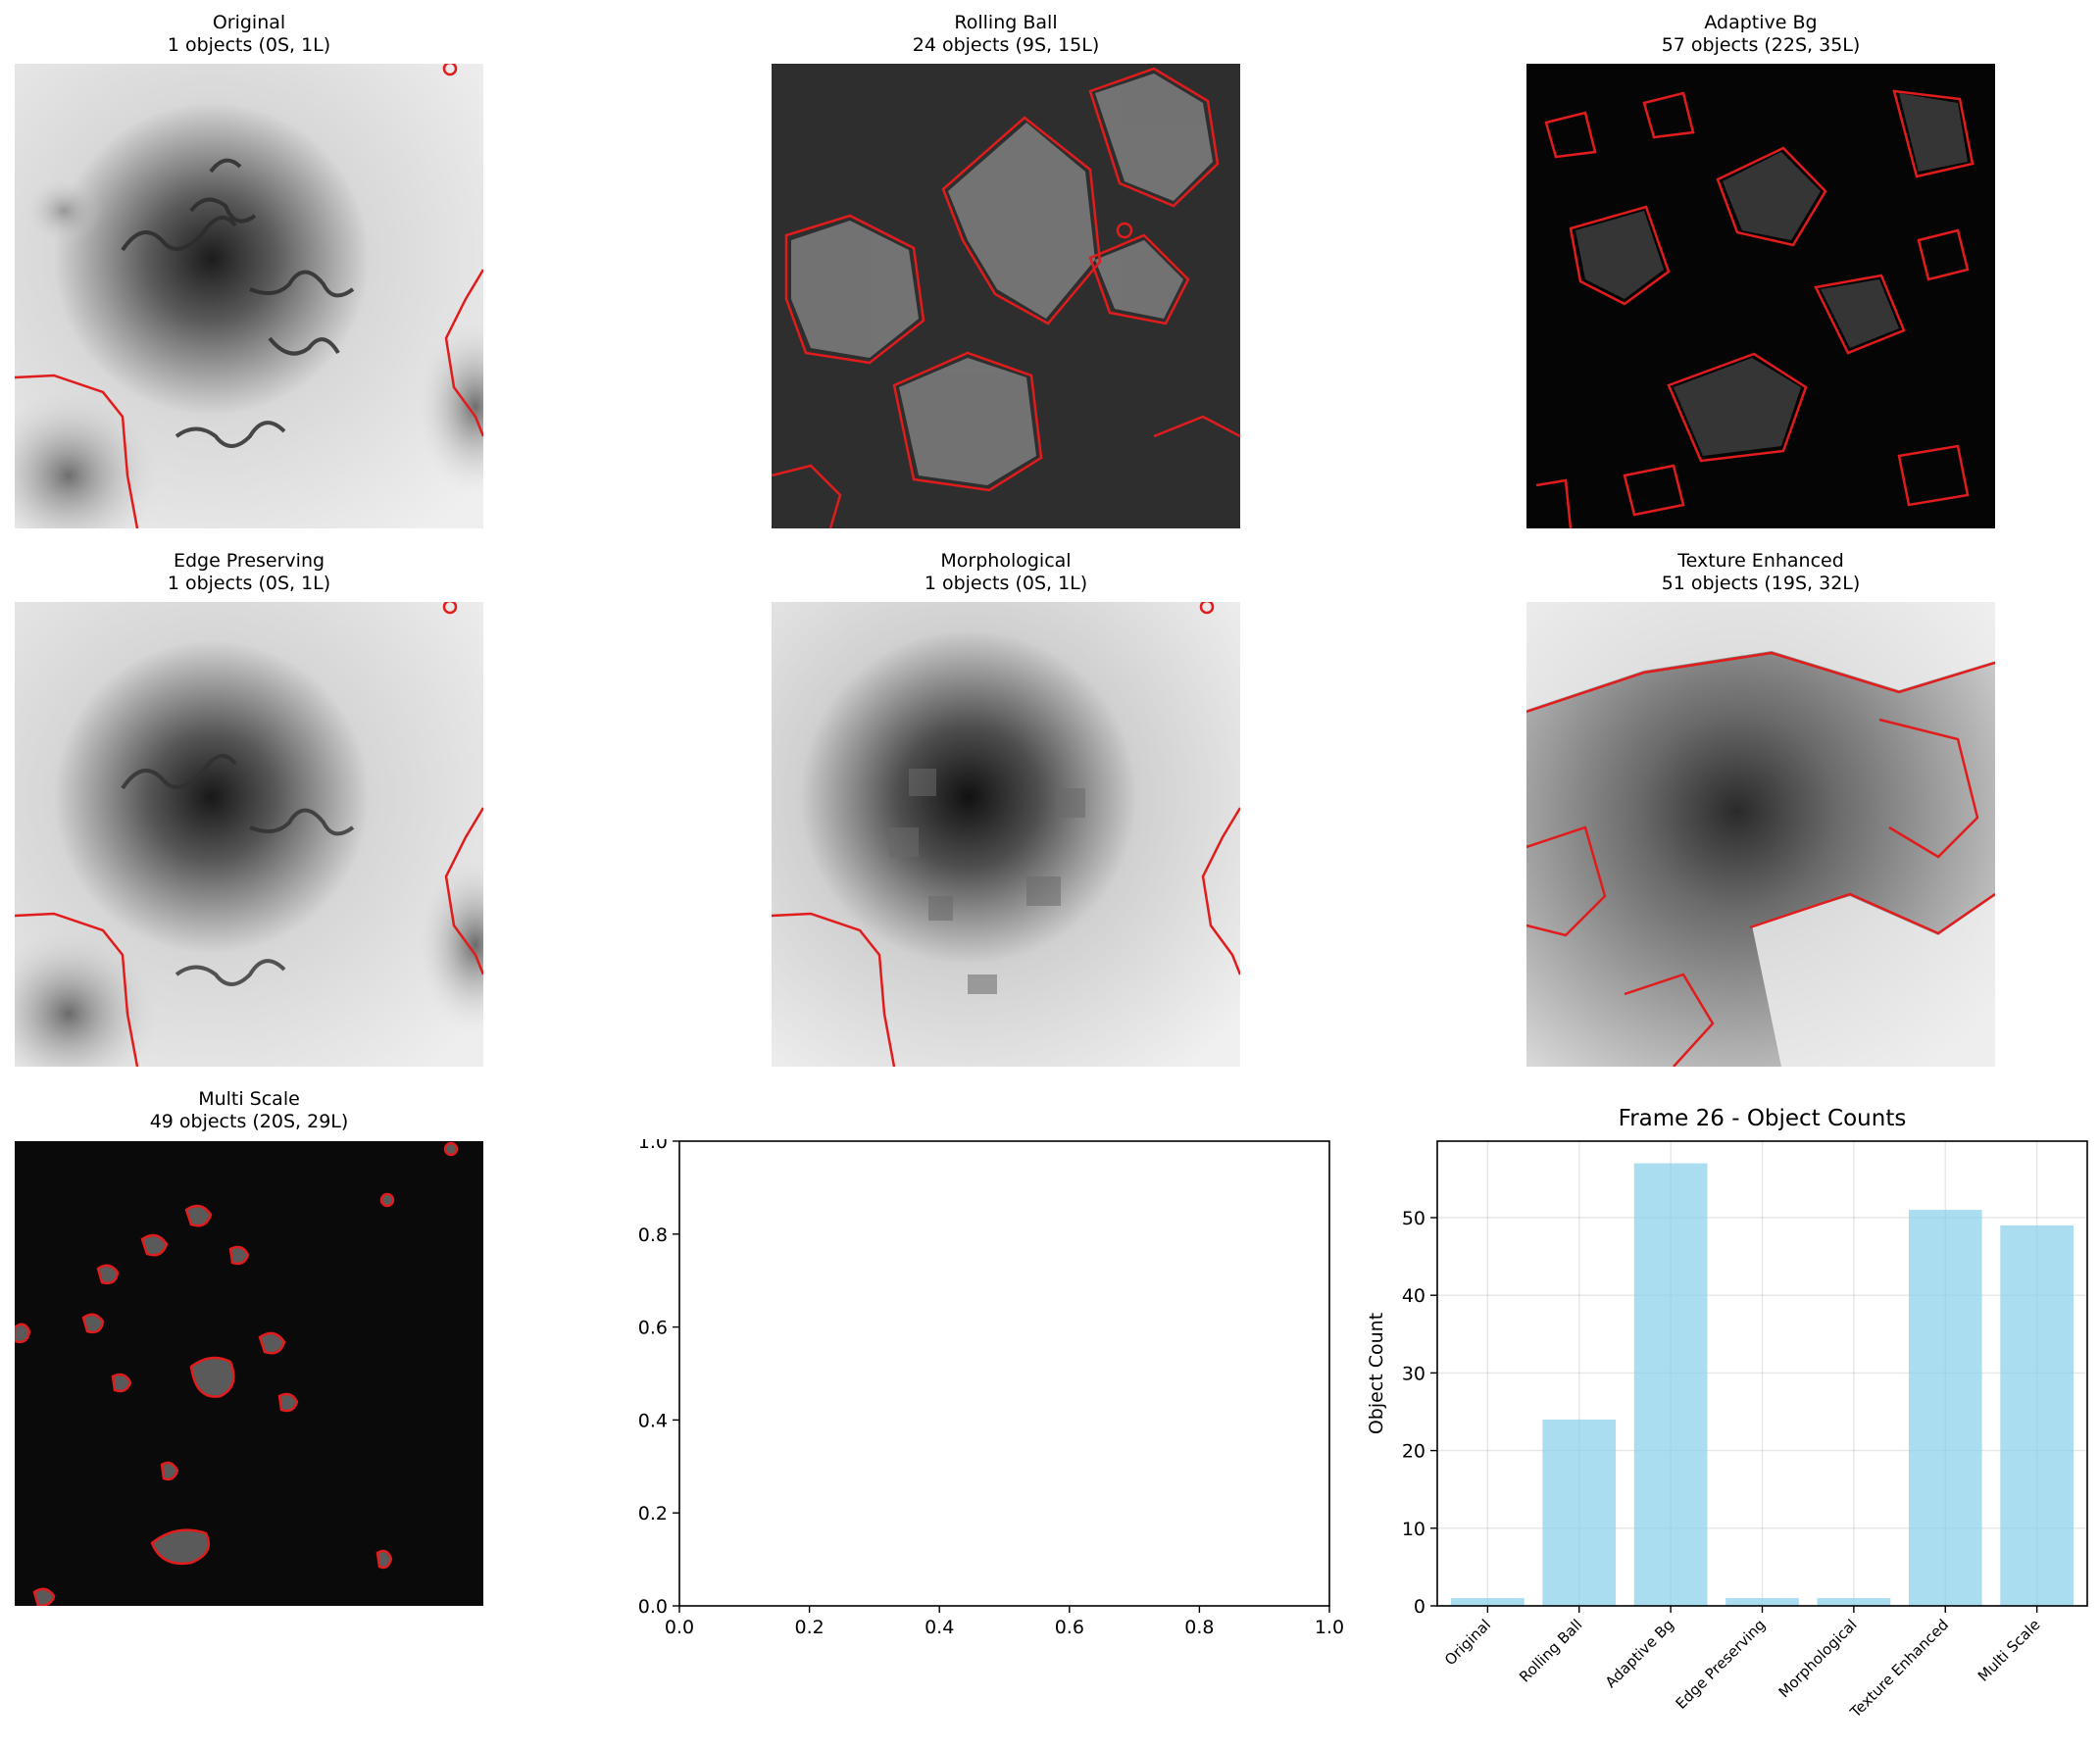 The height and width of the screenshot is (1749, 2100). What do you see at coordinates (1762, 1384) in the screenshot?
I see `bars` at bounding box center [1762, 1384].